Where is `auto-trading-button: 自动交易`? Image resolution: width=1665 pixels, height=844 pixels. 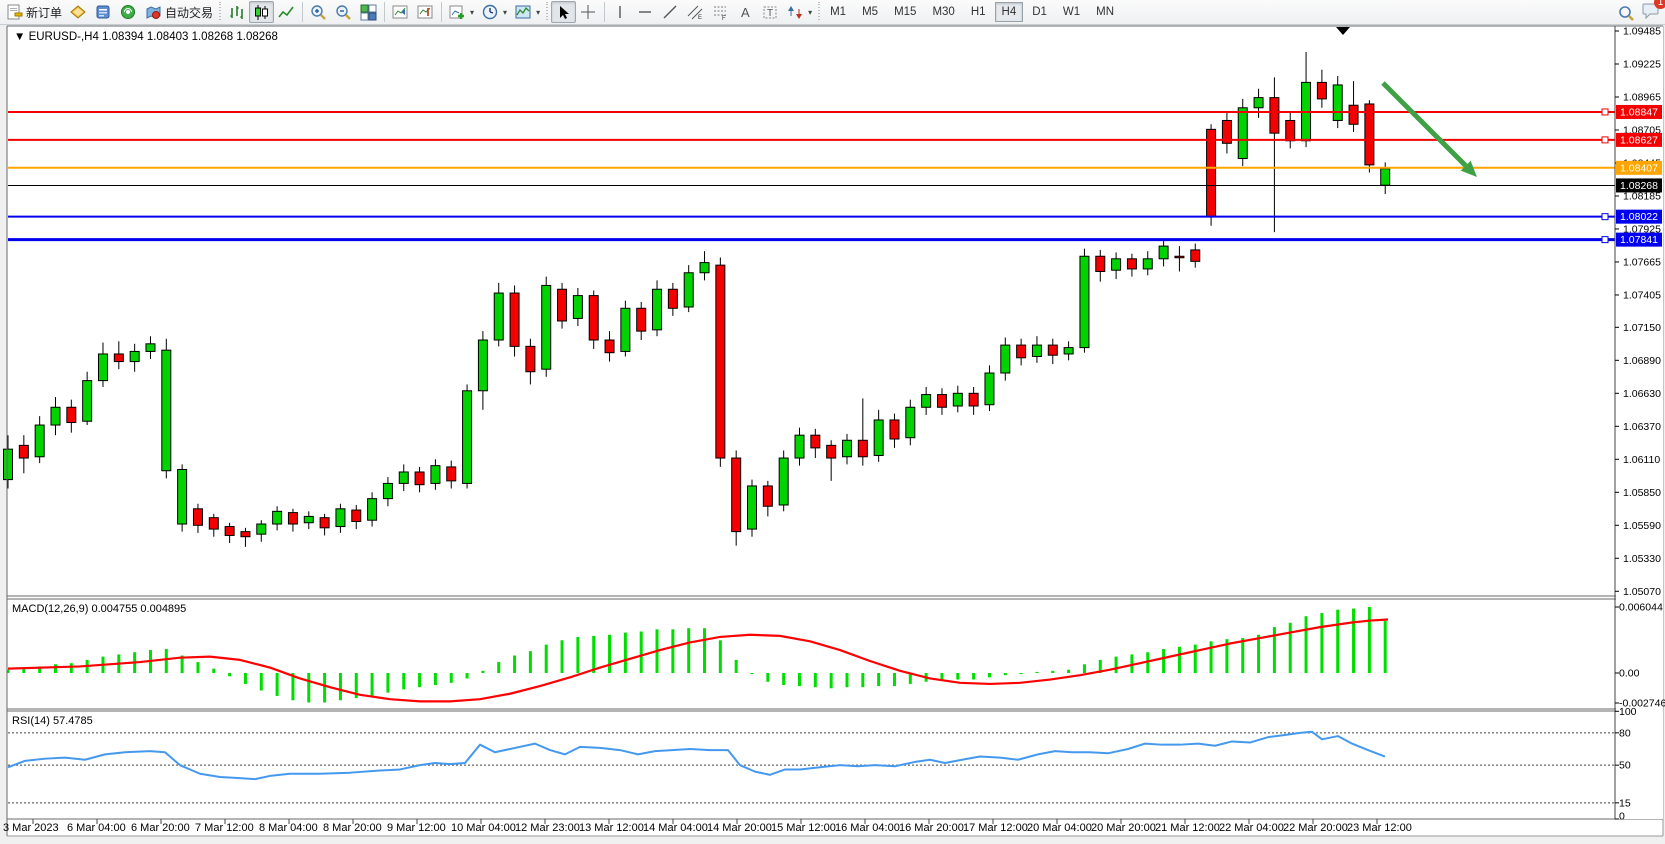
auto-trading-button: 自动交易 is located at coordinates (179, 12).